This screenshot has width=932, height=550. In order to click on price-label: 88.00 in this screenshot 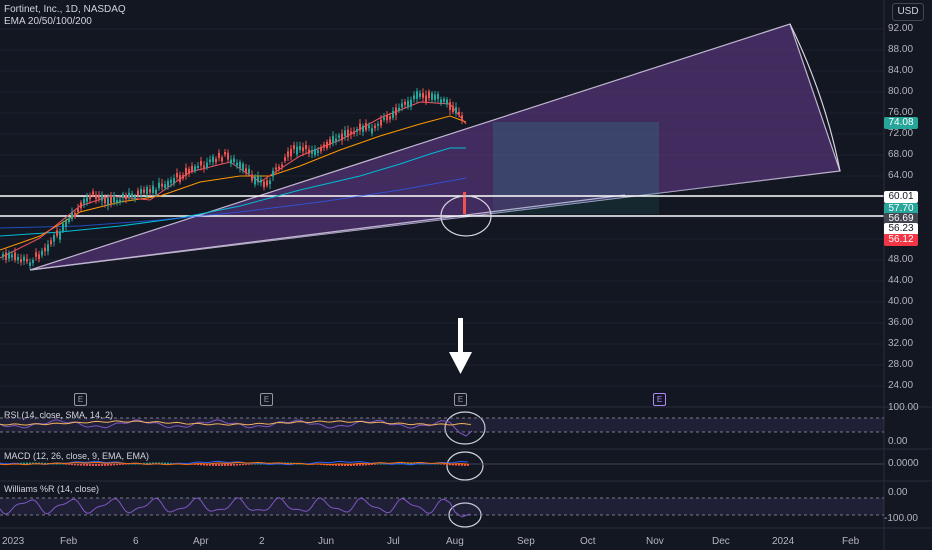, I will do `click(901, 49)`.